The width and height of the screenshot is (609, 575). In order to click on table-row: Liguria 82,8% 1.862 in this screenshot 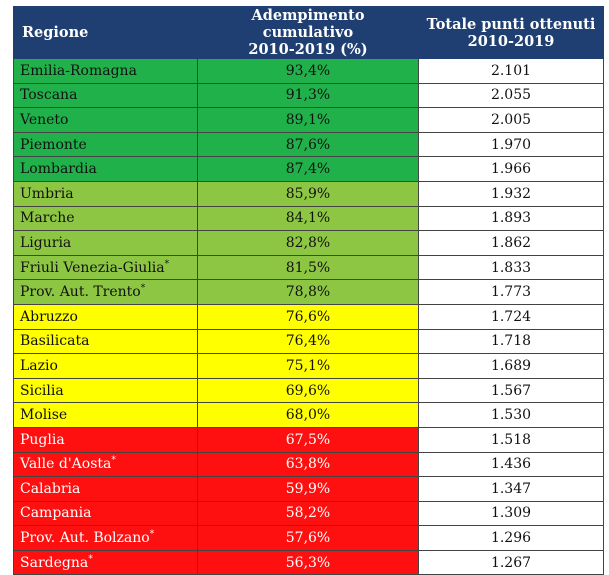, I will do `click(308, 243)`.